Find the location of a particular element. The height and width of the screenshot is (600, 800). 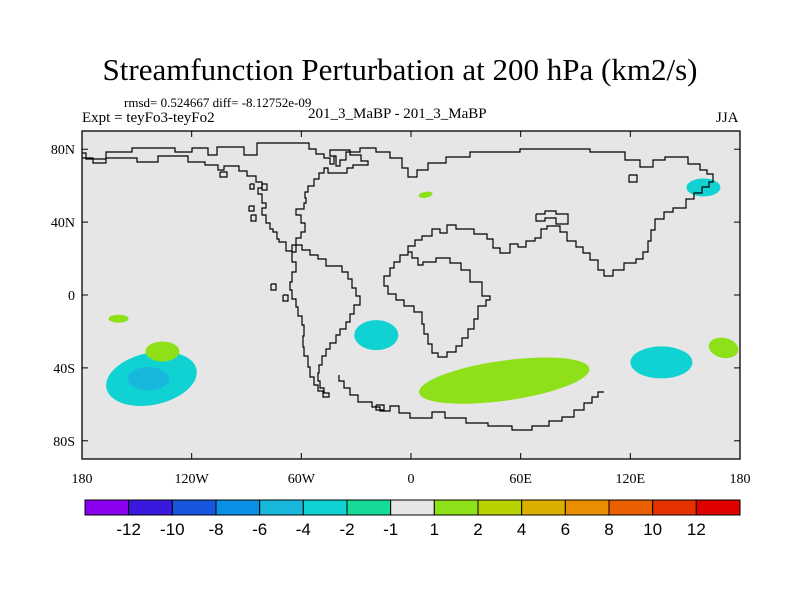

y-tick-label: 40N is located at coordinates (63, 223).